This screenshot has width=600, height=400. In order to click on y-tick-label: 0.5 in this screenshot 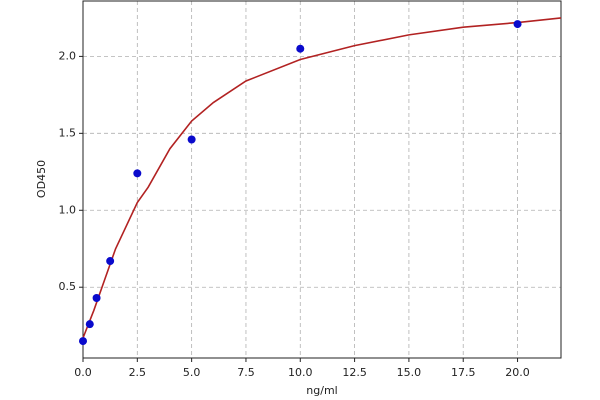, I will do `click(68, 286)`.